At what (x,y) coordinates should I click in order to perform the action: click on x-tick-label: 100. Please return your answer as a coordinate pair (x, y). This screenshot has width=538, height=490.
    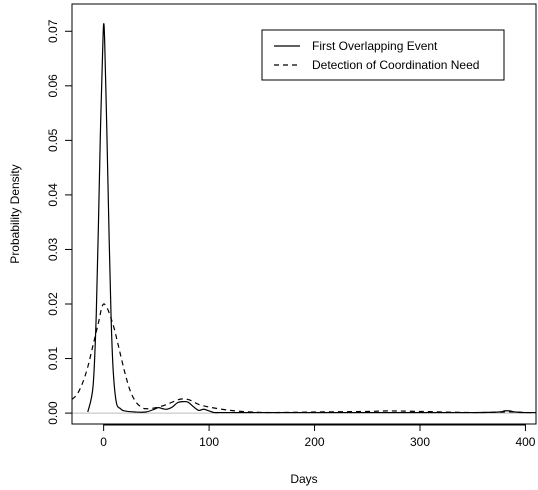
    Looking at the image, I should click on (209, 442).